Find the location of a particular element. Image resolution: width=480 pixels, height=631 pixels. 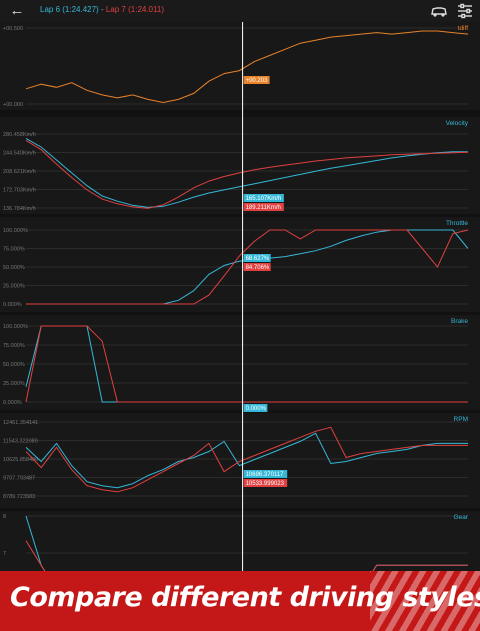

throttle-tick-label: 0.000% is located at coordinates (12, 305).